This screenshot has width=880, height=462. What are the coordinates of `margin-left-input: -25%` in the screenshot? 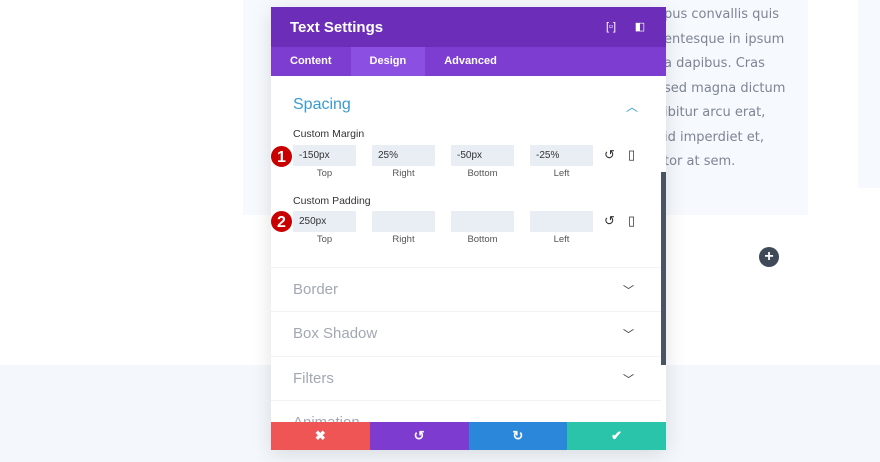 It's located at (561, 155).